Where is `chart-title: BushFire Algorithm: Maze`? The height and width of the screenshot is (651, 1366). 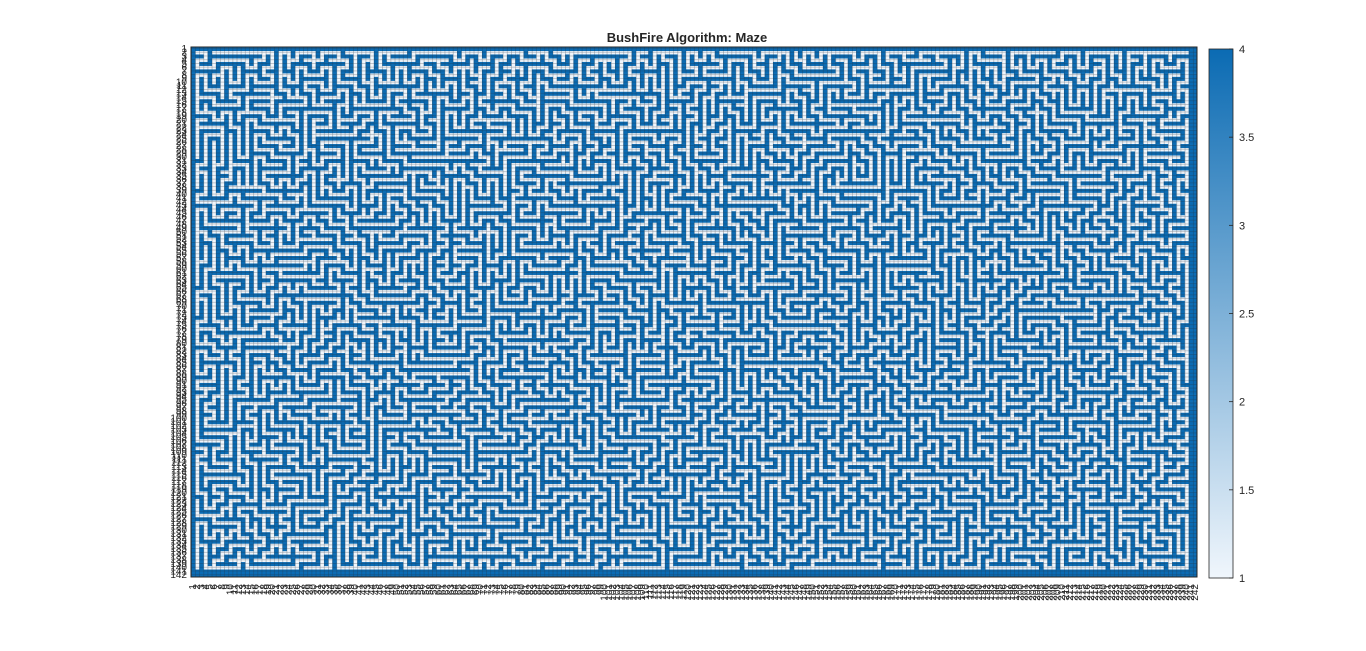 chart-title: BushFire Algorithm: Maze is located at coordinates (687, 37).